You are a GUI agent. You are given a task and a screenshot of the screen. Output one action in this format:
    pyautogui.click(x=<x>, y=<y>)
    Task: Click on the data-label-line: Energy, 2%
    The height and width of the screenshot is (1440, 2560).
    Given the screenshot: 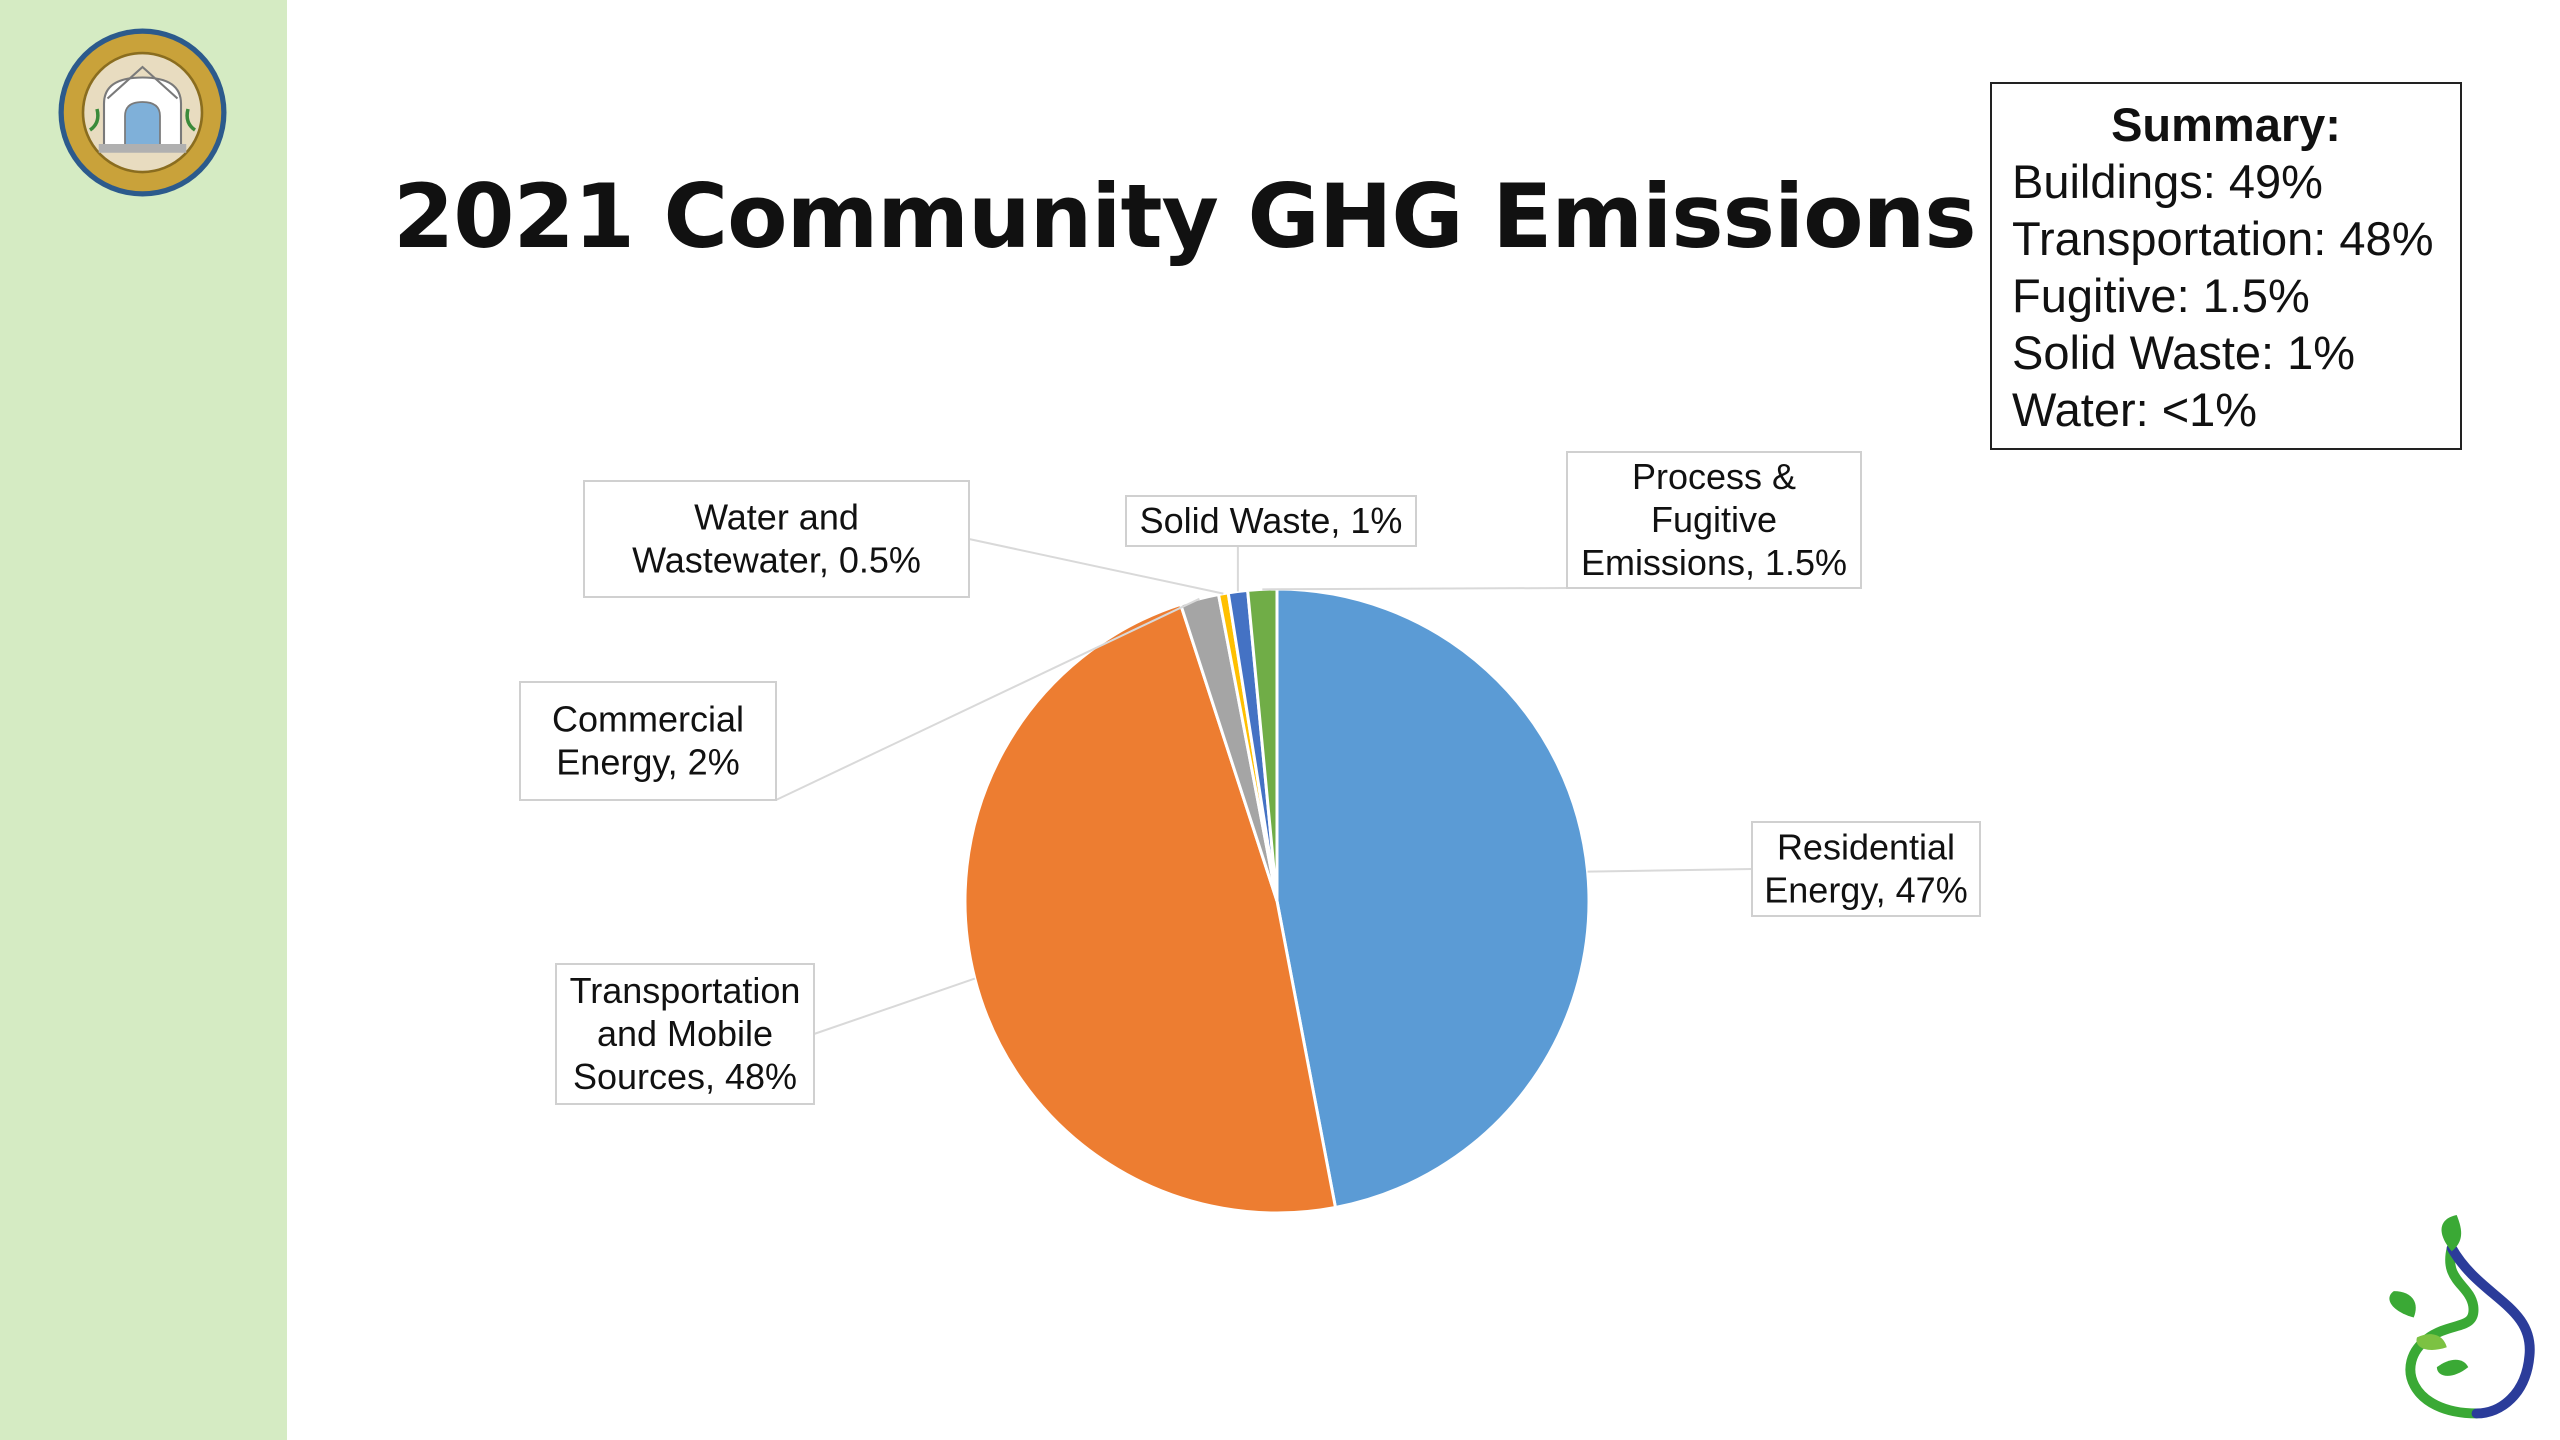 What is the action you would take?
    pyautogui.click(x=647, y=762)
    